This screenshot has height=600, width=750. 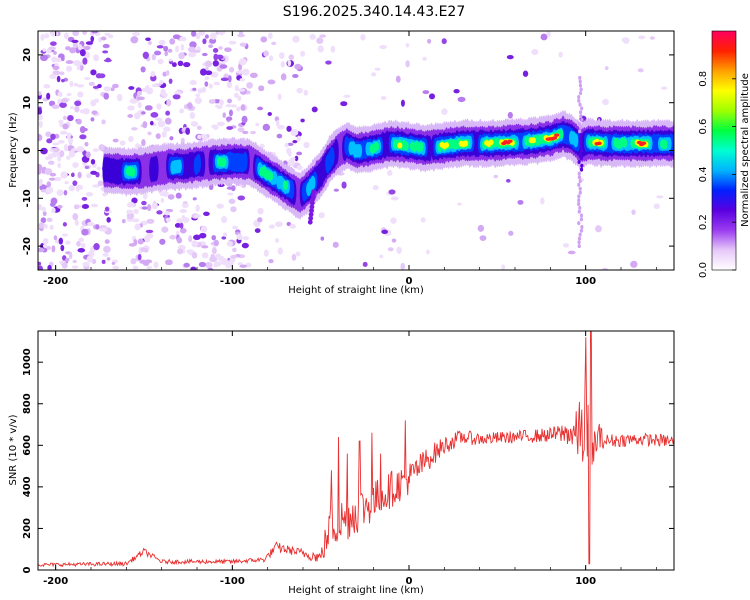 What do you see at coordinates (703, 270) in the screenshot?
I see `colorbar-tick-label: 0.0` at bounding box center [703, 270].